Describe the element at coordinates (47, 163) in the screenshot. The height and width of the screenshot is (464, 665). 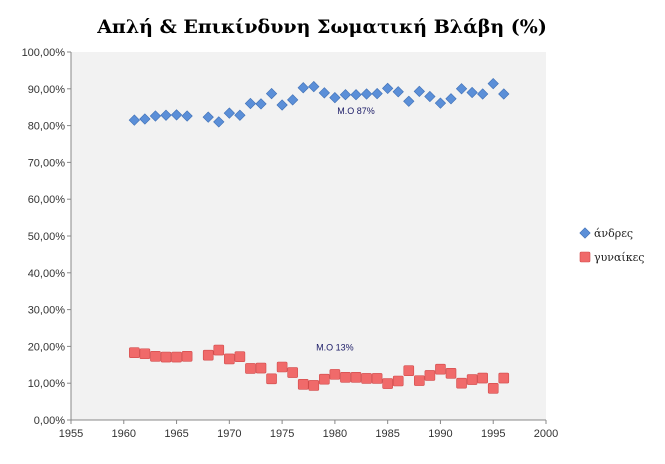
I see `y-tick-label: 70,00%` at that location.